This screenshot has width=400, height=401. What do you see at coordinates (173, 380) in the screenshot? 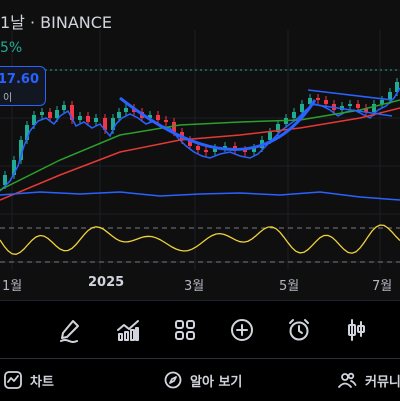
I see `compass-icon` at bounding box center [173, 380].